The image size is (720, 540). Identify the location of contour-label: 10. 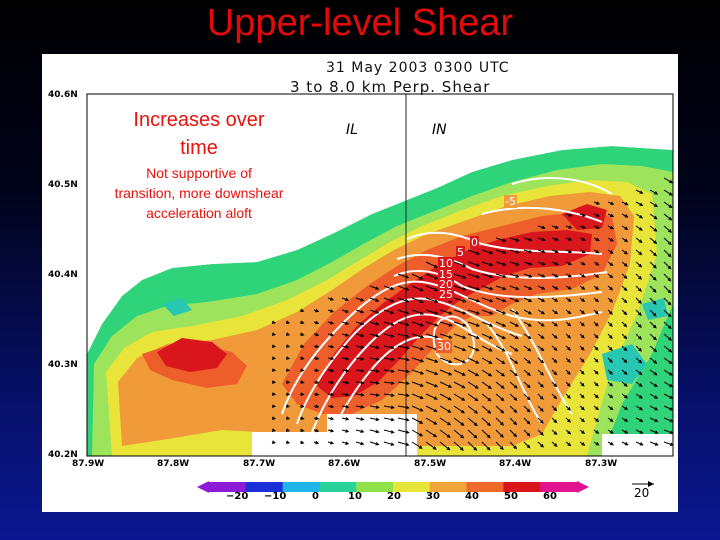
(446, 263).